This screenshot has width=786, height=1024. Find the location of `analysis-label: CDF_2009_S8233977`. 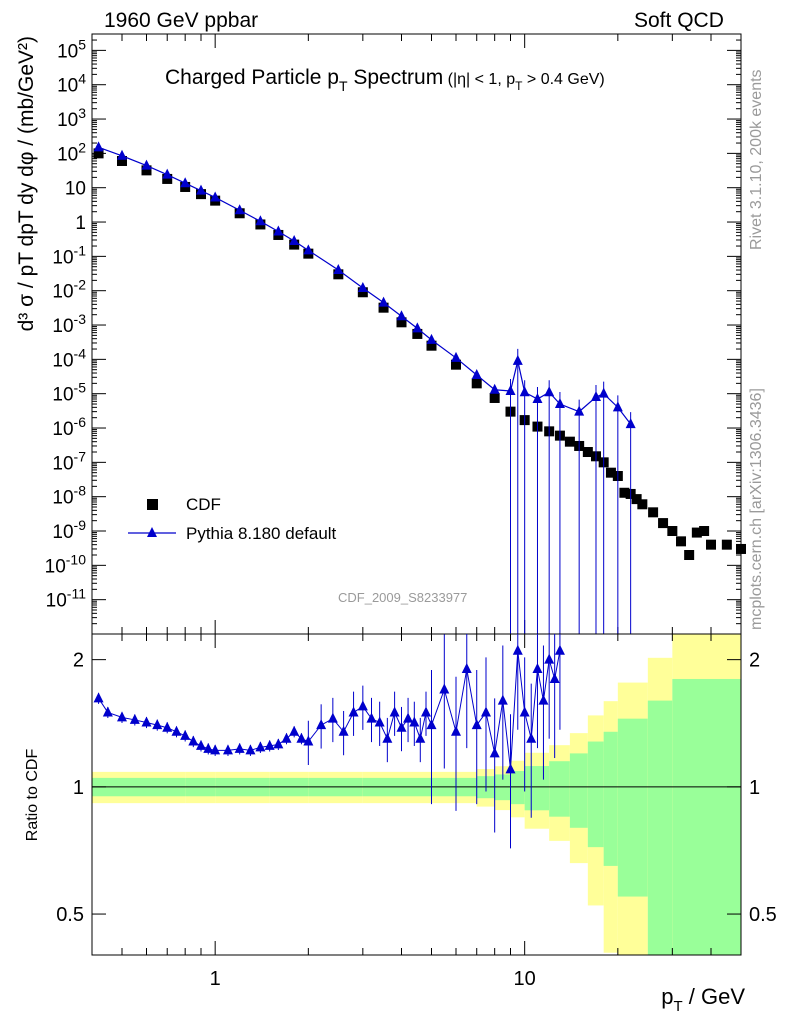

analysis-label: CDF_2009_S8233977 is located at coordinates (403, 597).